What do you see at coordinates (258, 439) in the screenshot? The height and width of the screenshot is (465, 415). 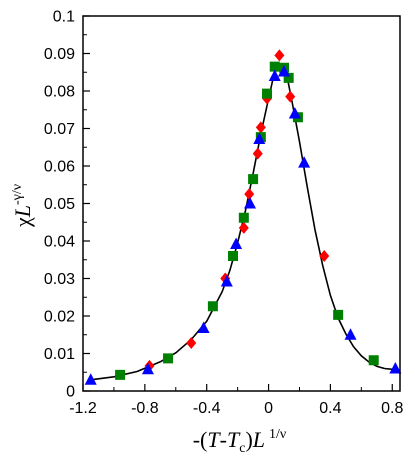 I see `x-label-var3: L` at bounding box center [258, 439].